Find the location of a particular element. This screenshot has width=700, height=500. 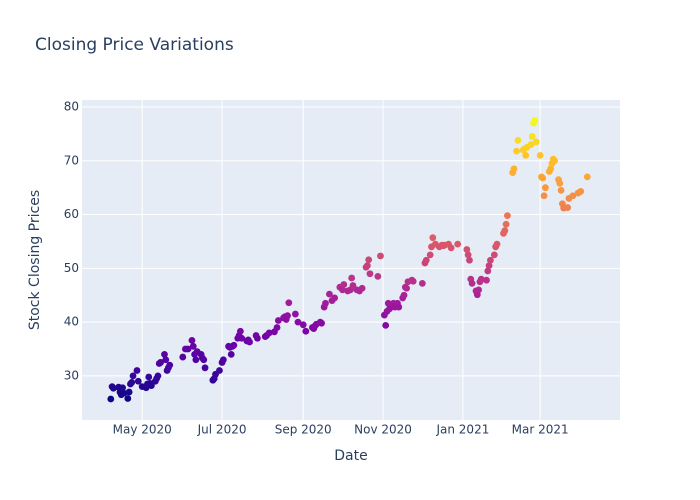

y-tick-label: 80 is located at coordinates (71, 106).